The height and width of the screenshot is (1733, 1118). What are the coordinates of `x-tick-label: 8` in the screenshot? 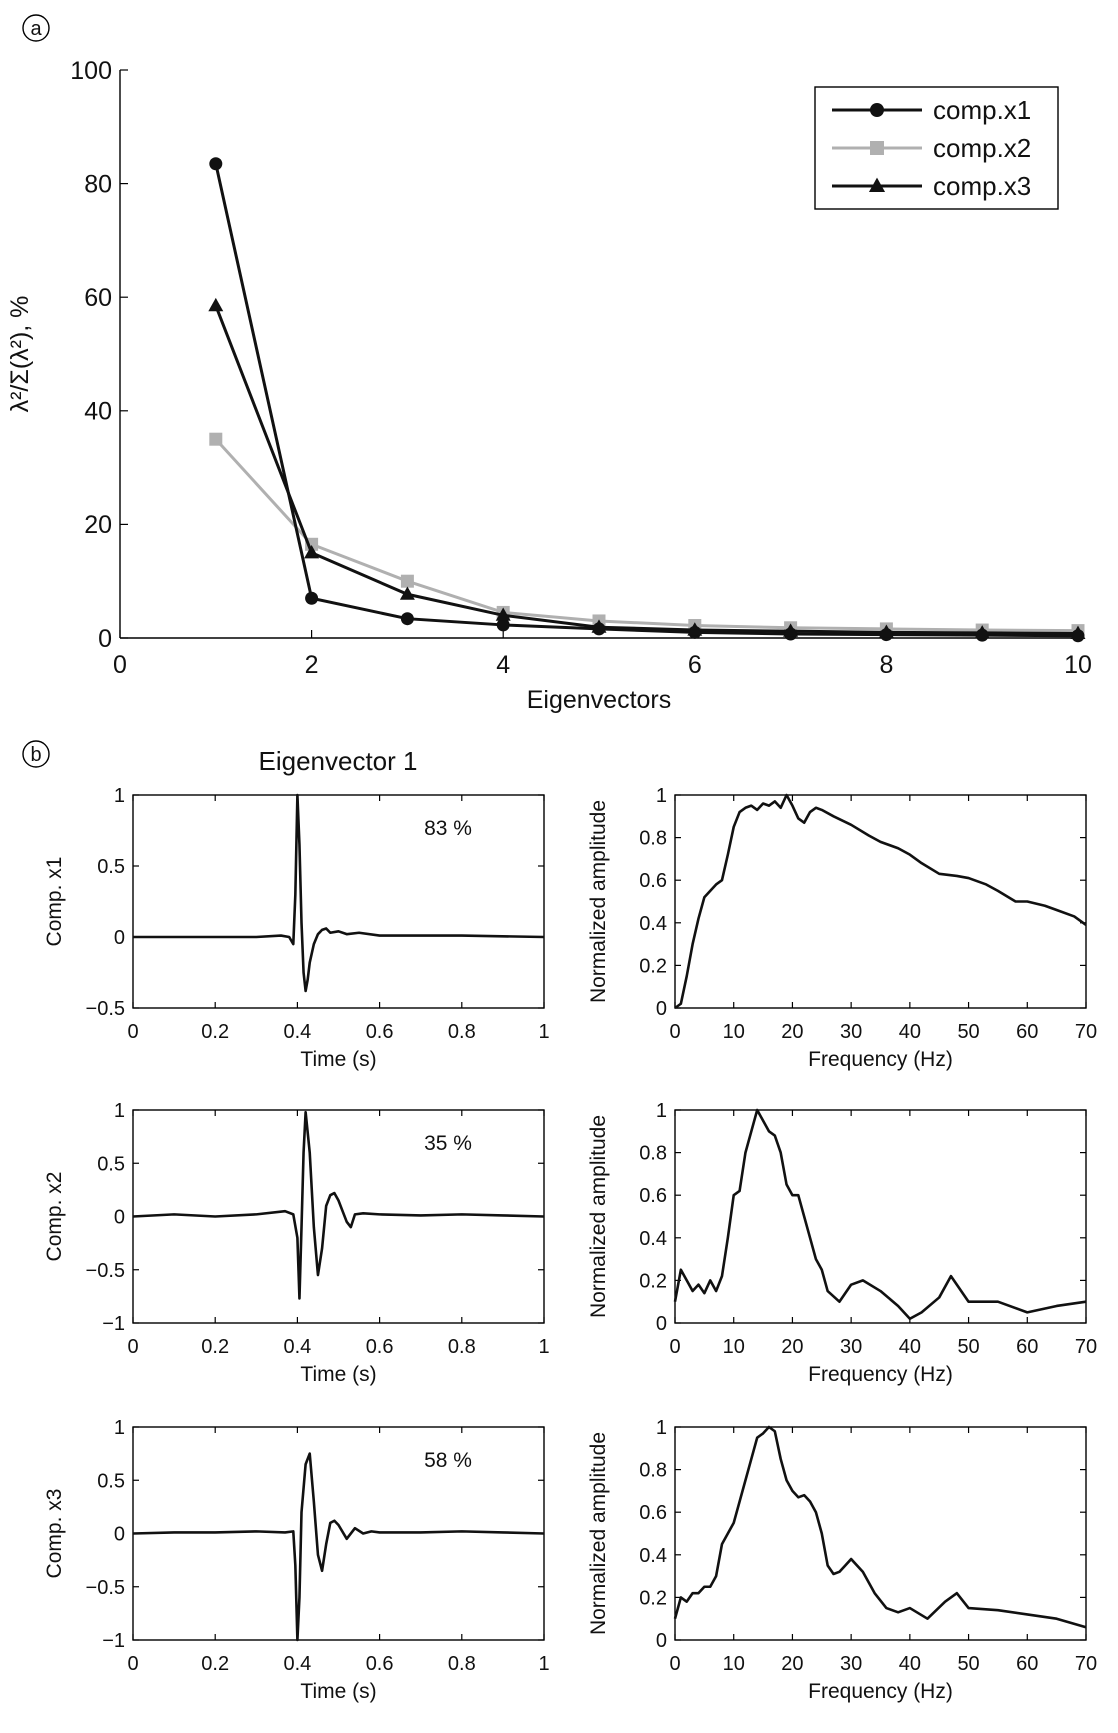 It's located at (886, 665).